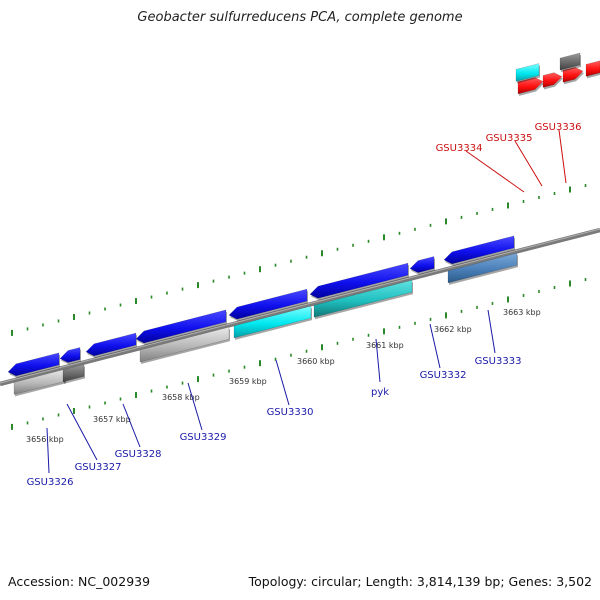 The height and width of the screenshot is (600, 600). Describe the element at coordinates (482, 268) in the screenshot. I see `cog-gsu3333` at that location.